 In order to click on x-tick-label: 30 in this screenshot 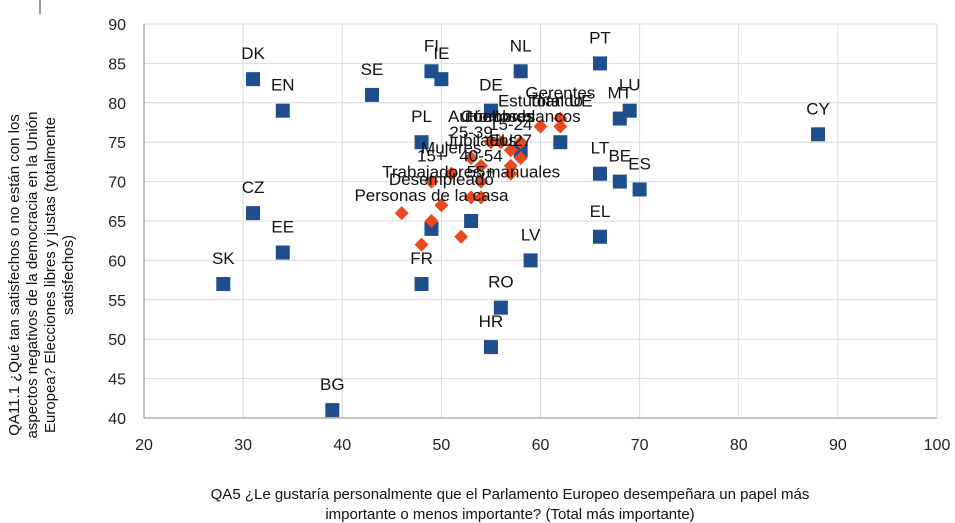, I will do `click(243, 445)`.